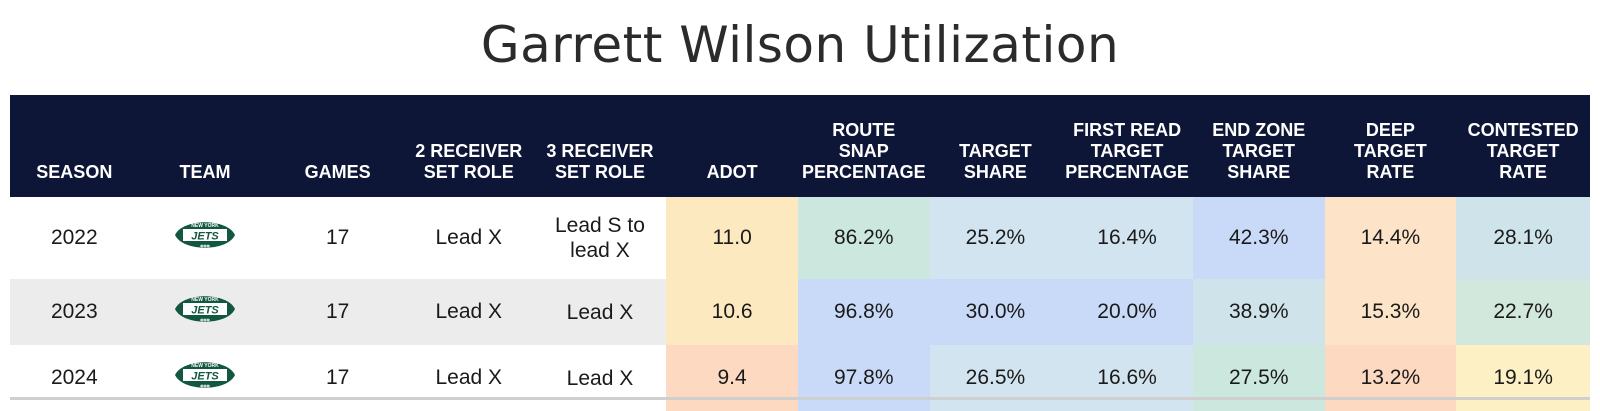  I want to click on column-header-line: END ZONE, so click(1259, 130).